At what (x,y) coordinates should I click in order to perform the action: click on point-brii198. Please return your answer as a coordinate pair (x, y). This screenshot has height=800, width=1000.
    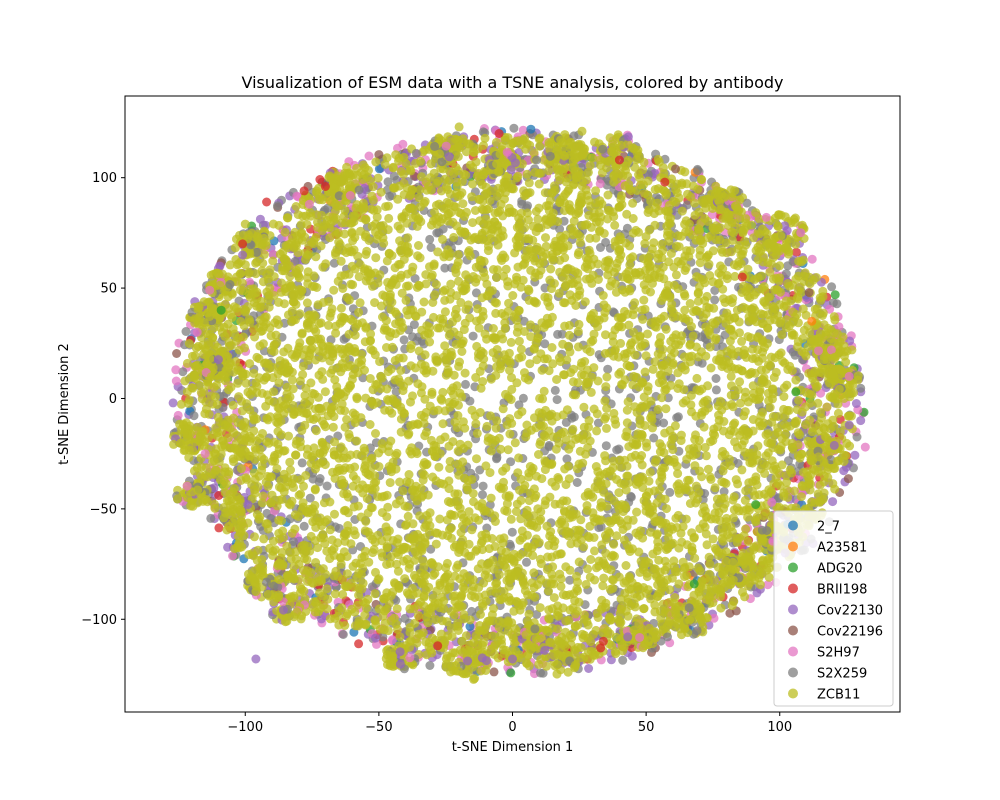
    Looking at the image, I should click on (359, 644).